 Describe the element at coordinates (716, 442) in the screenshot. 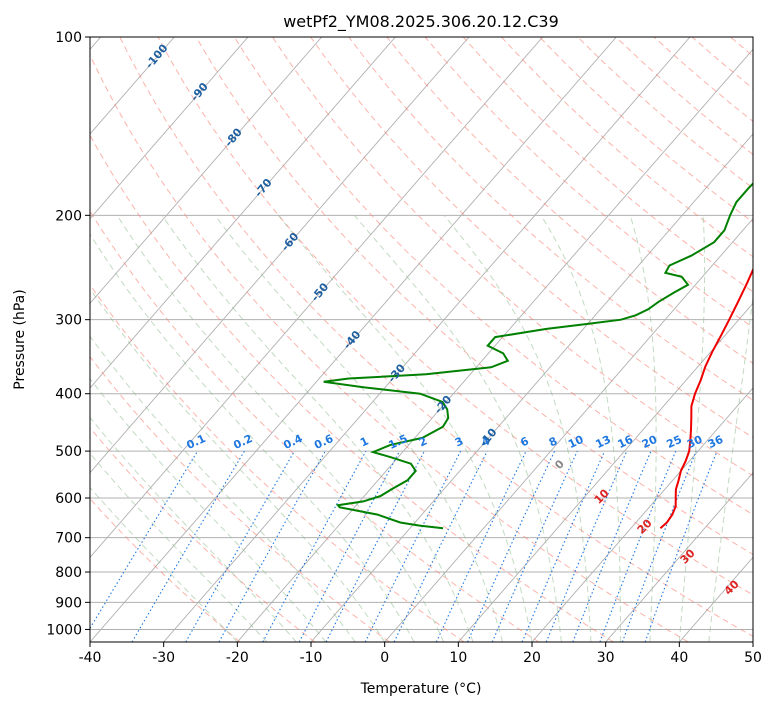

I see `mixing-ratio-label: 36` at that location.